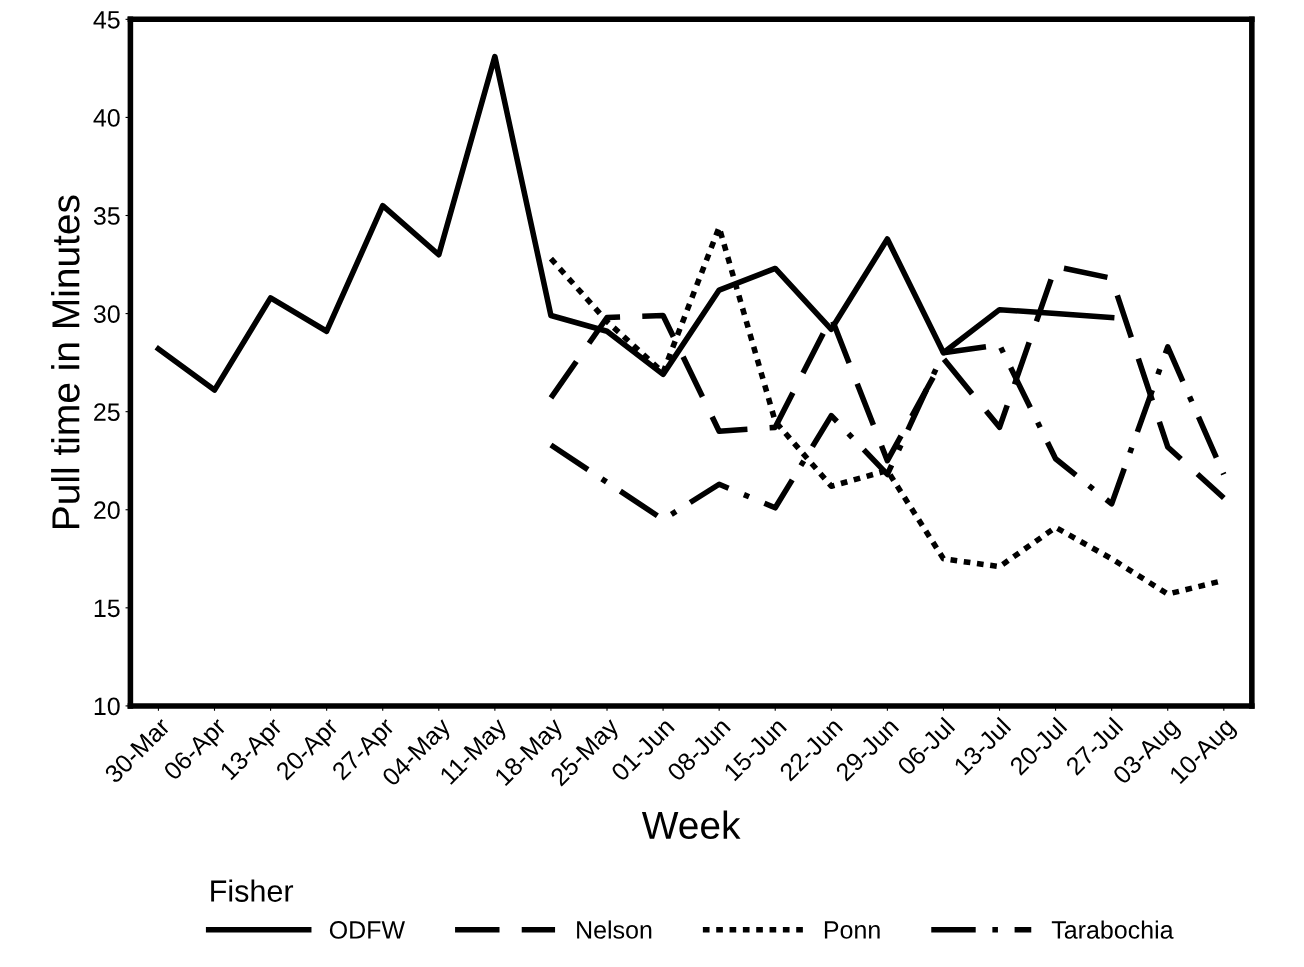  Describe the element at coordinates (106, 118) in the screenshot. I see `y-tick-label: 40` at that location.